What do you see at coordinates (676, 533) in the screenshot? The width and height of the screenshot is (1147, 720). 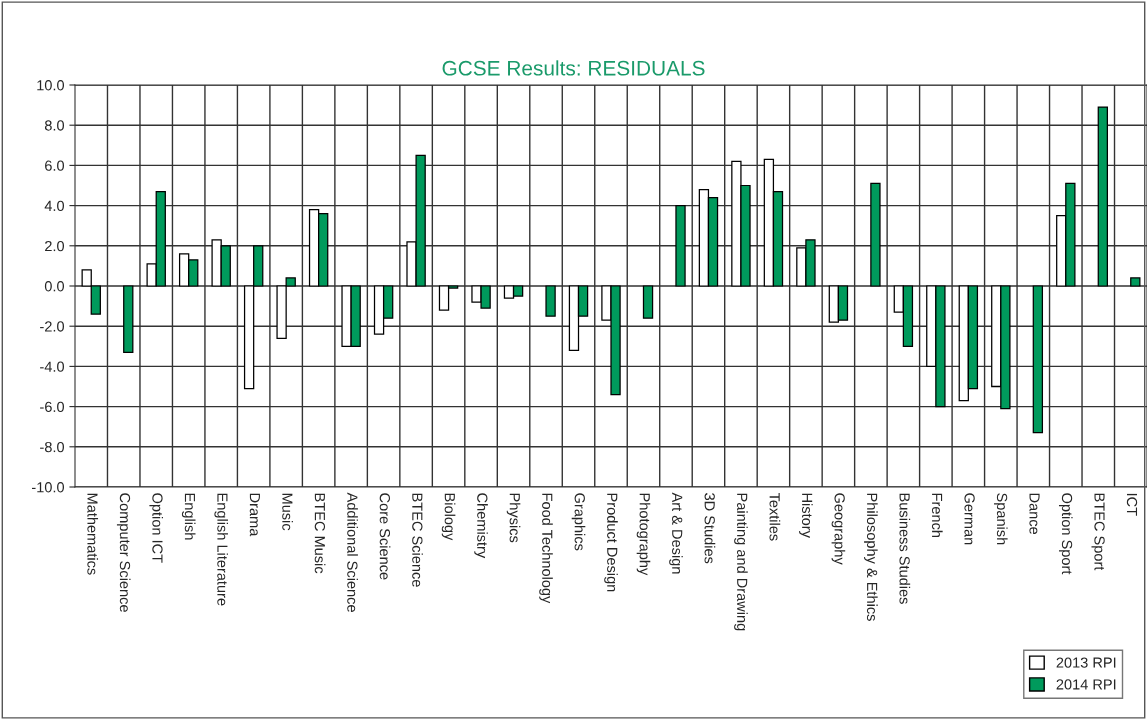 I see `x-tick-label: Art & Design` at bounding box center [676, 533].